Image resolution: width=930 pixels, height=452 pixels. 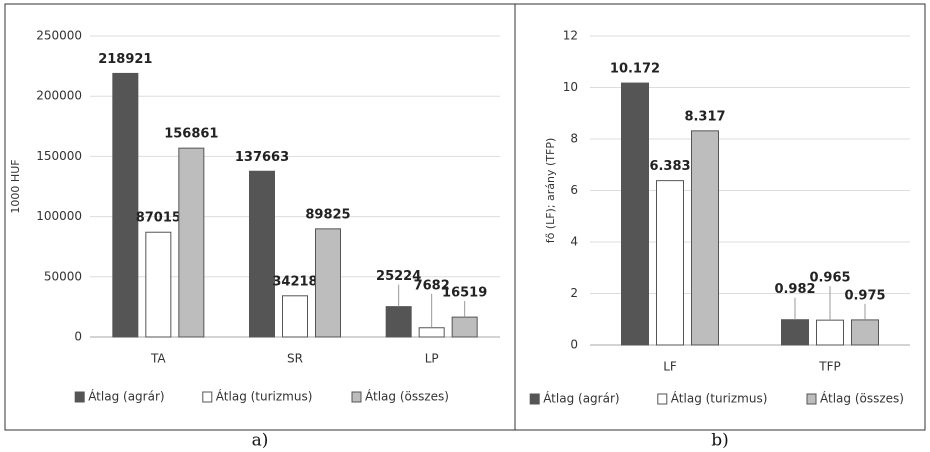 I want to click on y-tick-label: 12, so click(x=570, y=36).